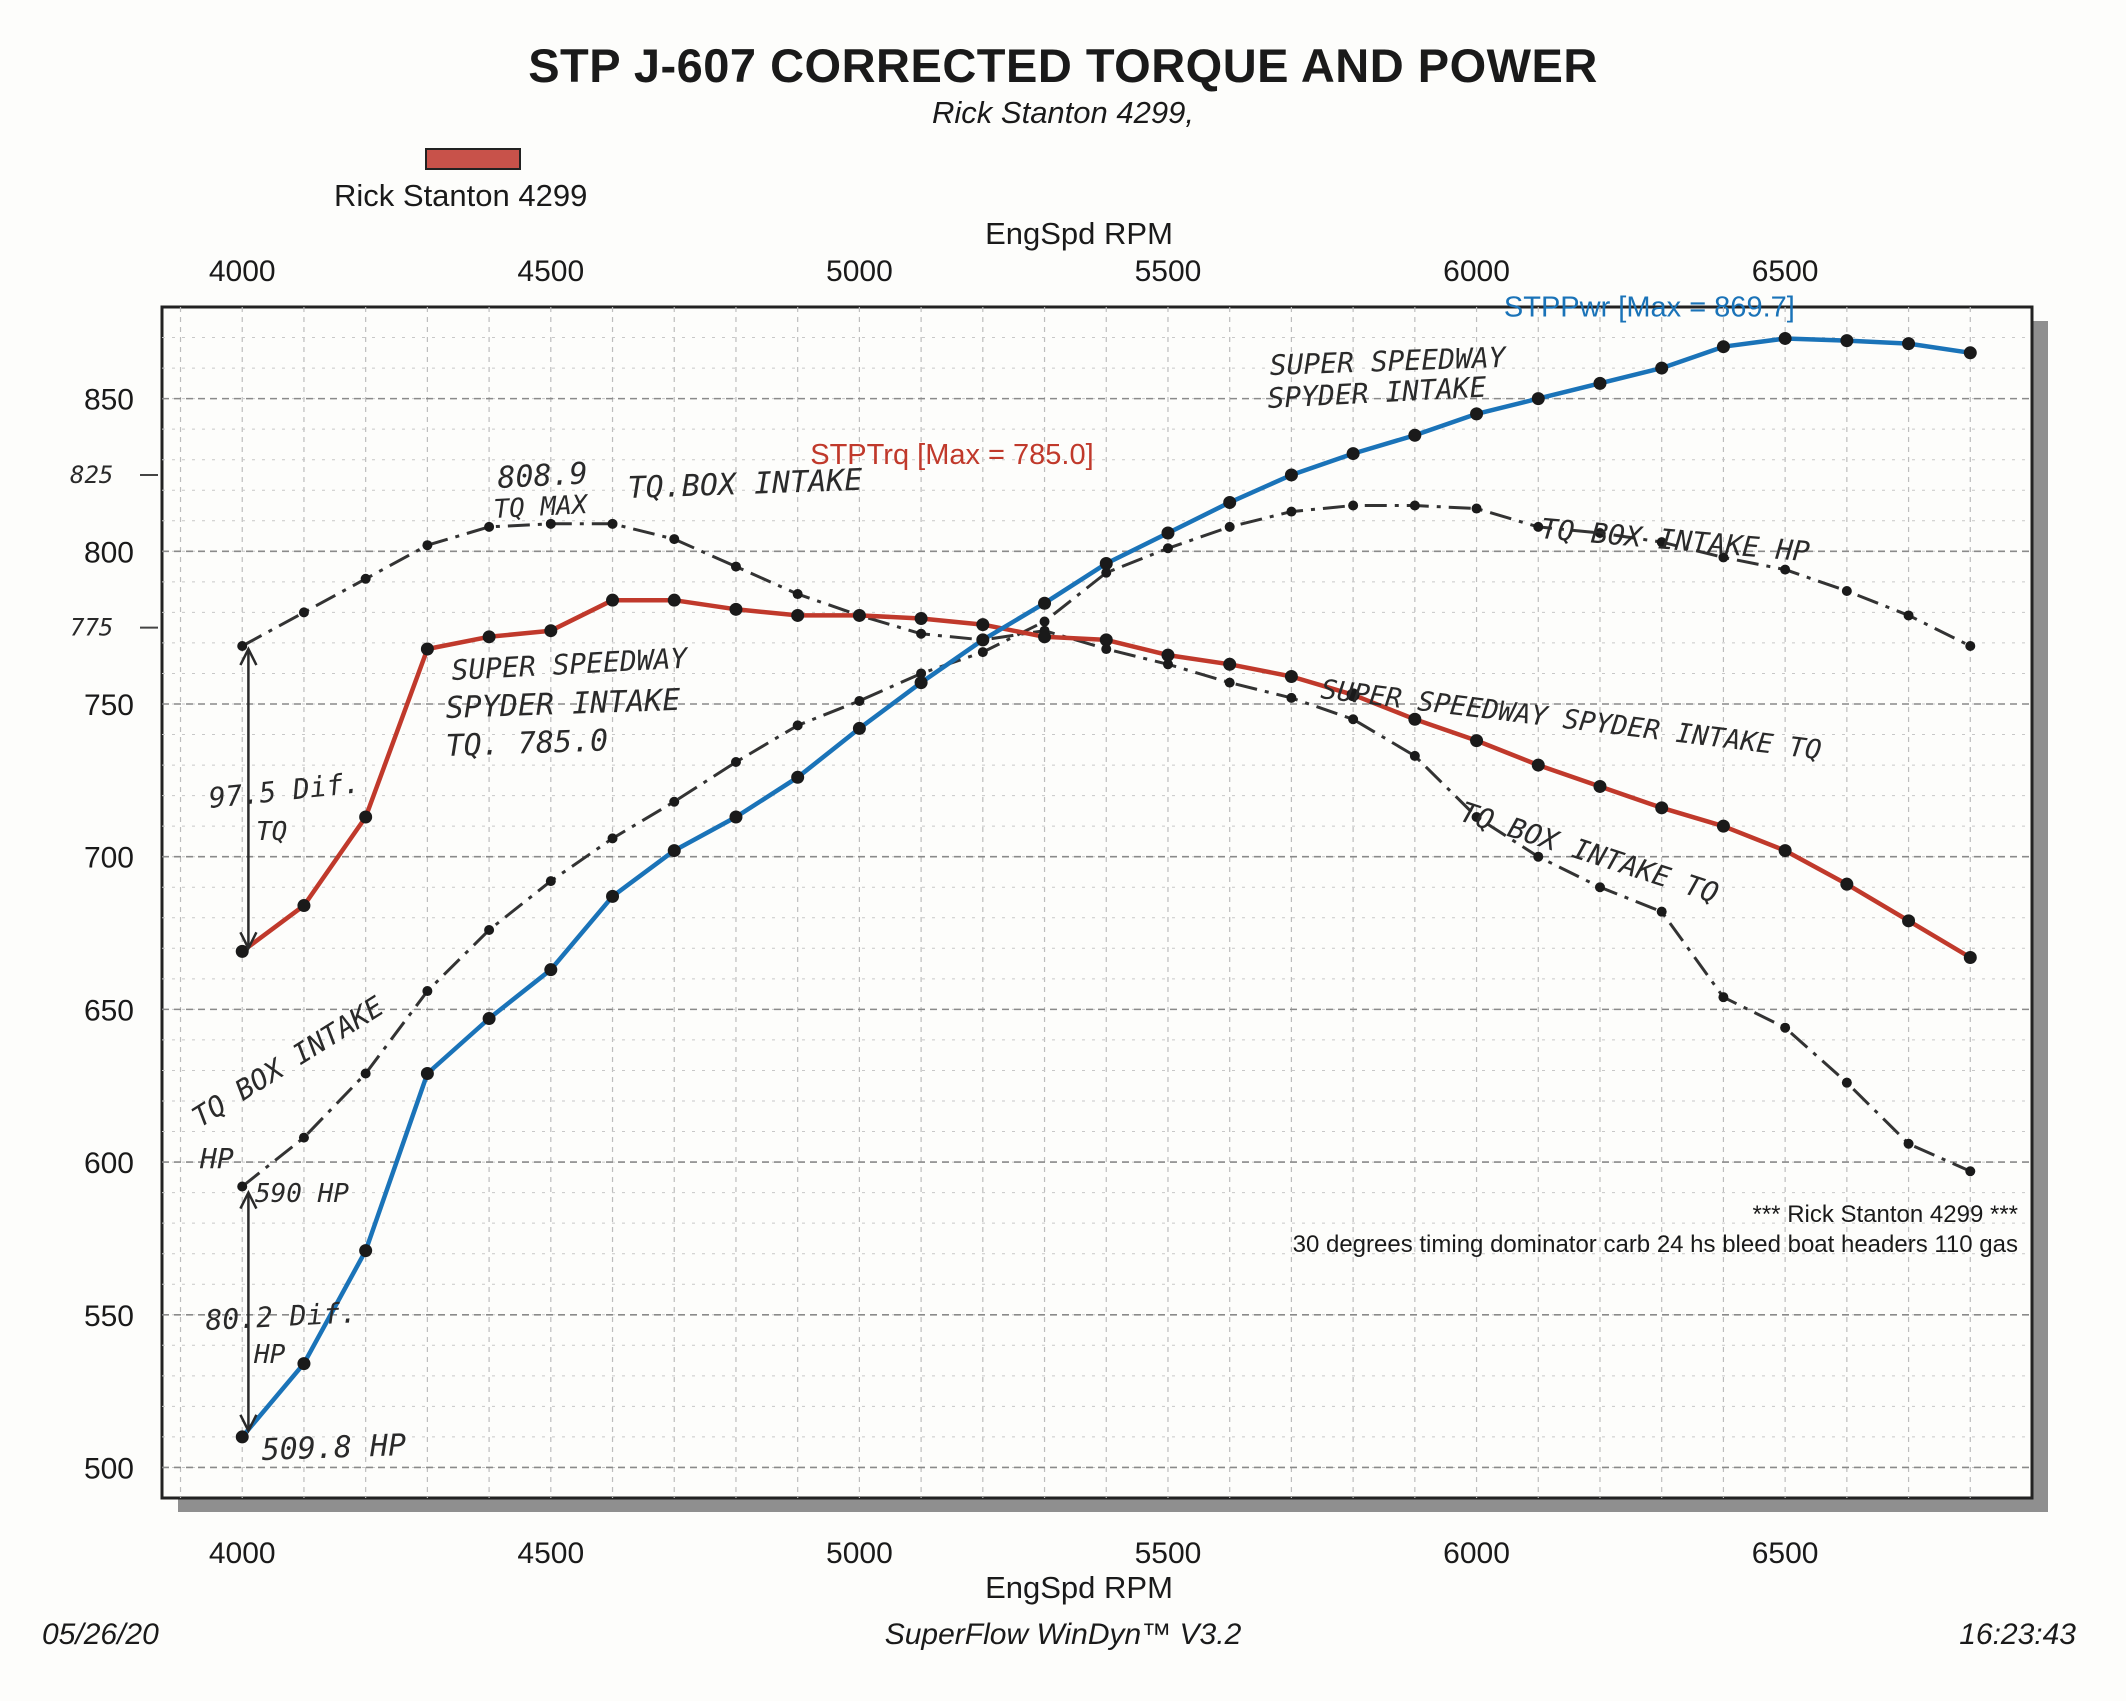  I want to click on chart-title: STP J-607 CORRECTED TORQUE AND POWER, so click(1063, 65).